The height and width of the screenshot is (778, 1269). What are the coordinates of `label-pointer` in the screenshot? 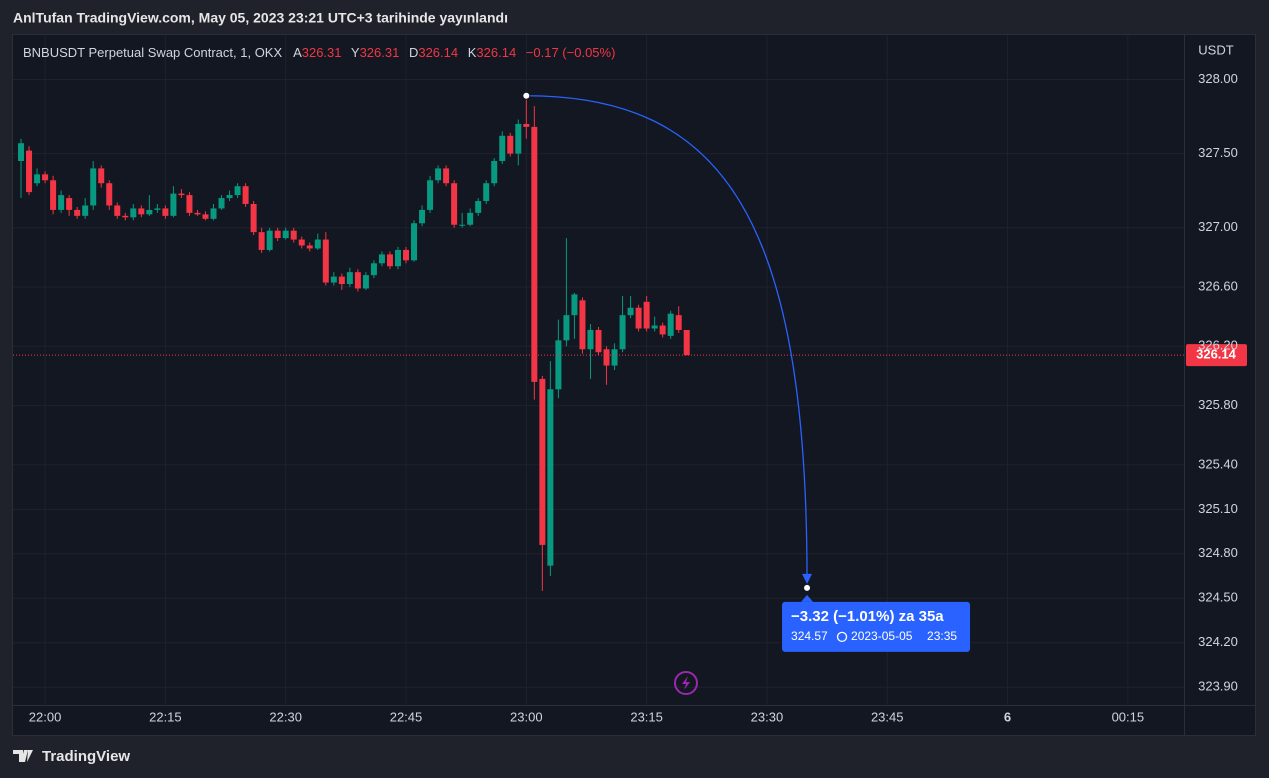 It's located at (807, 598).